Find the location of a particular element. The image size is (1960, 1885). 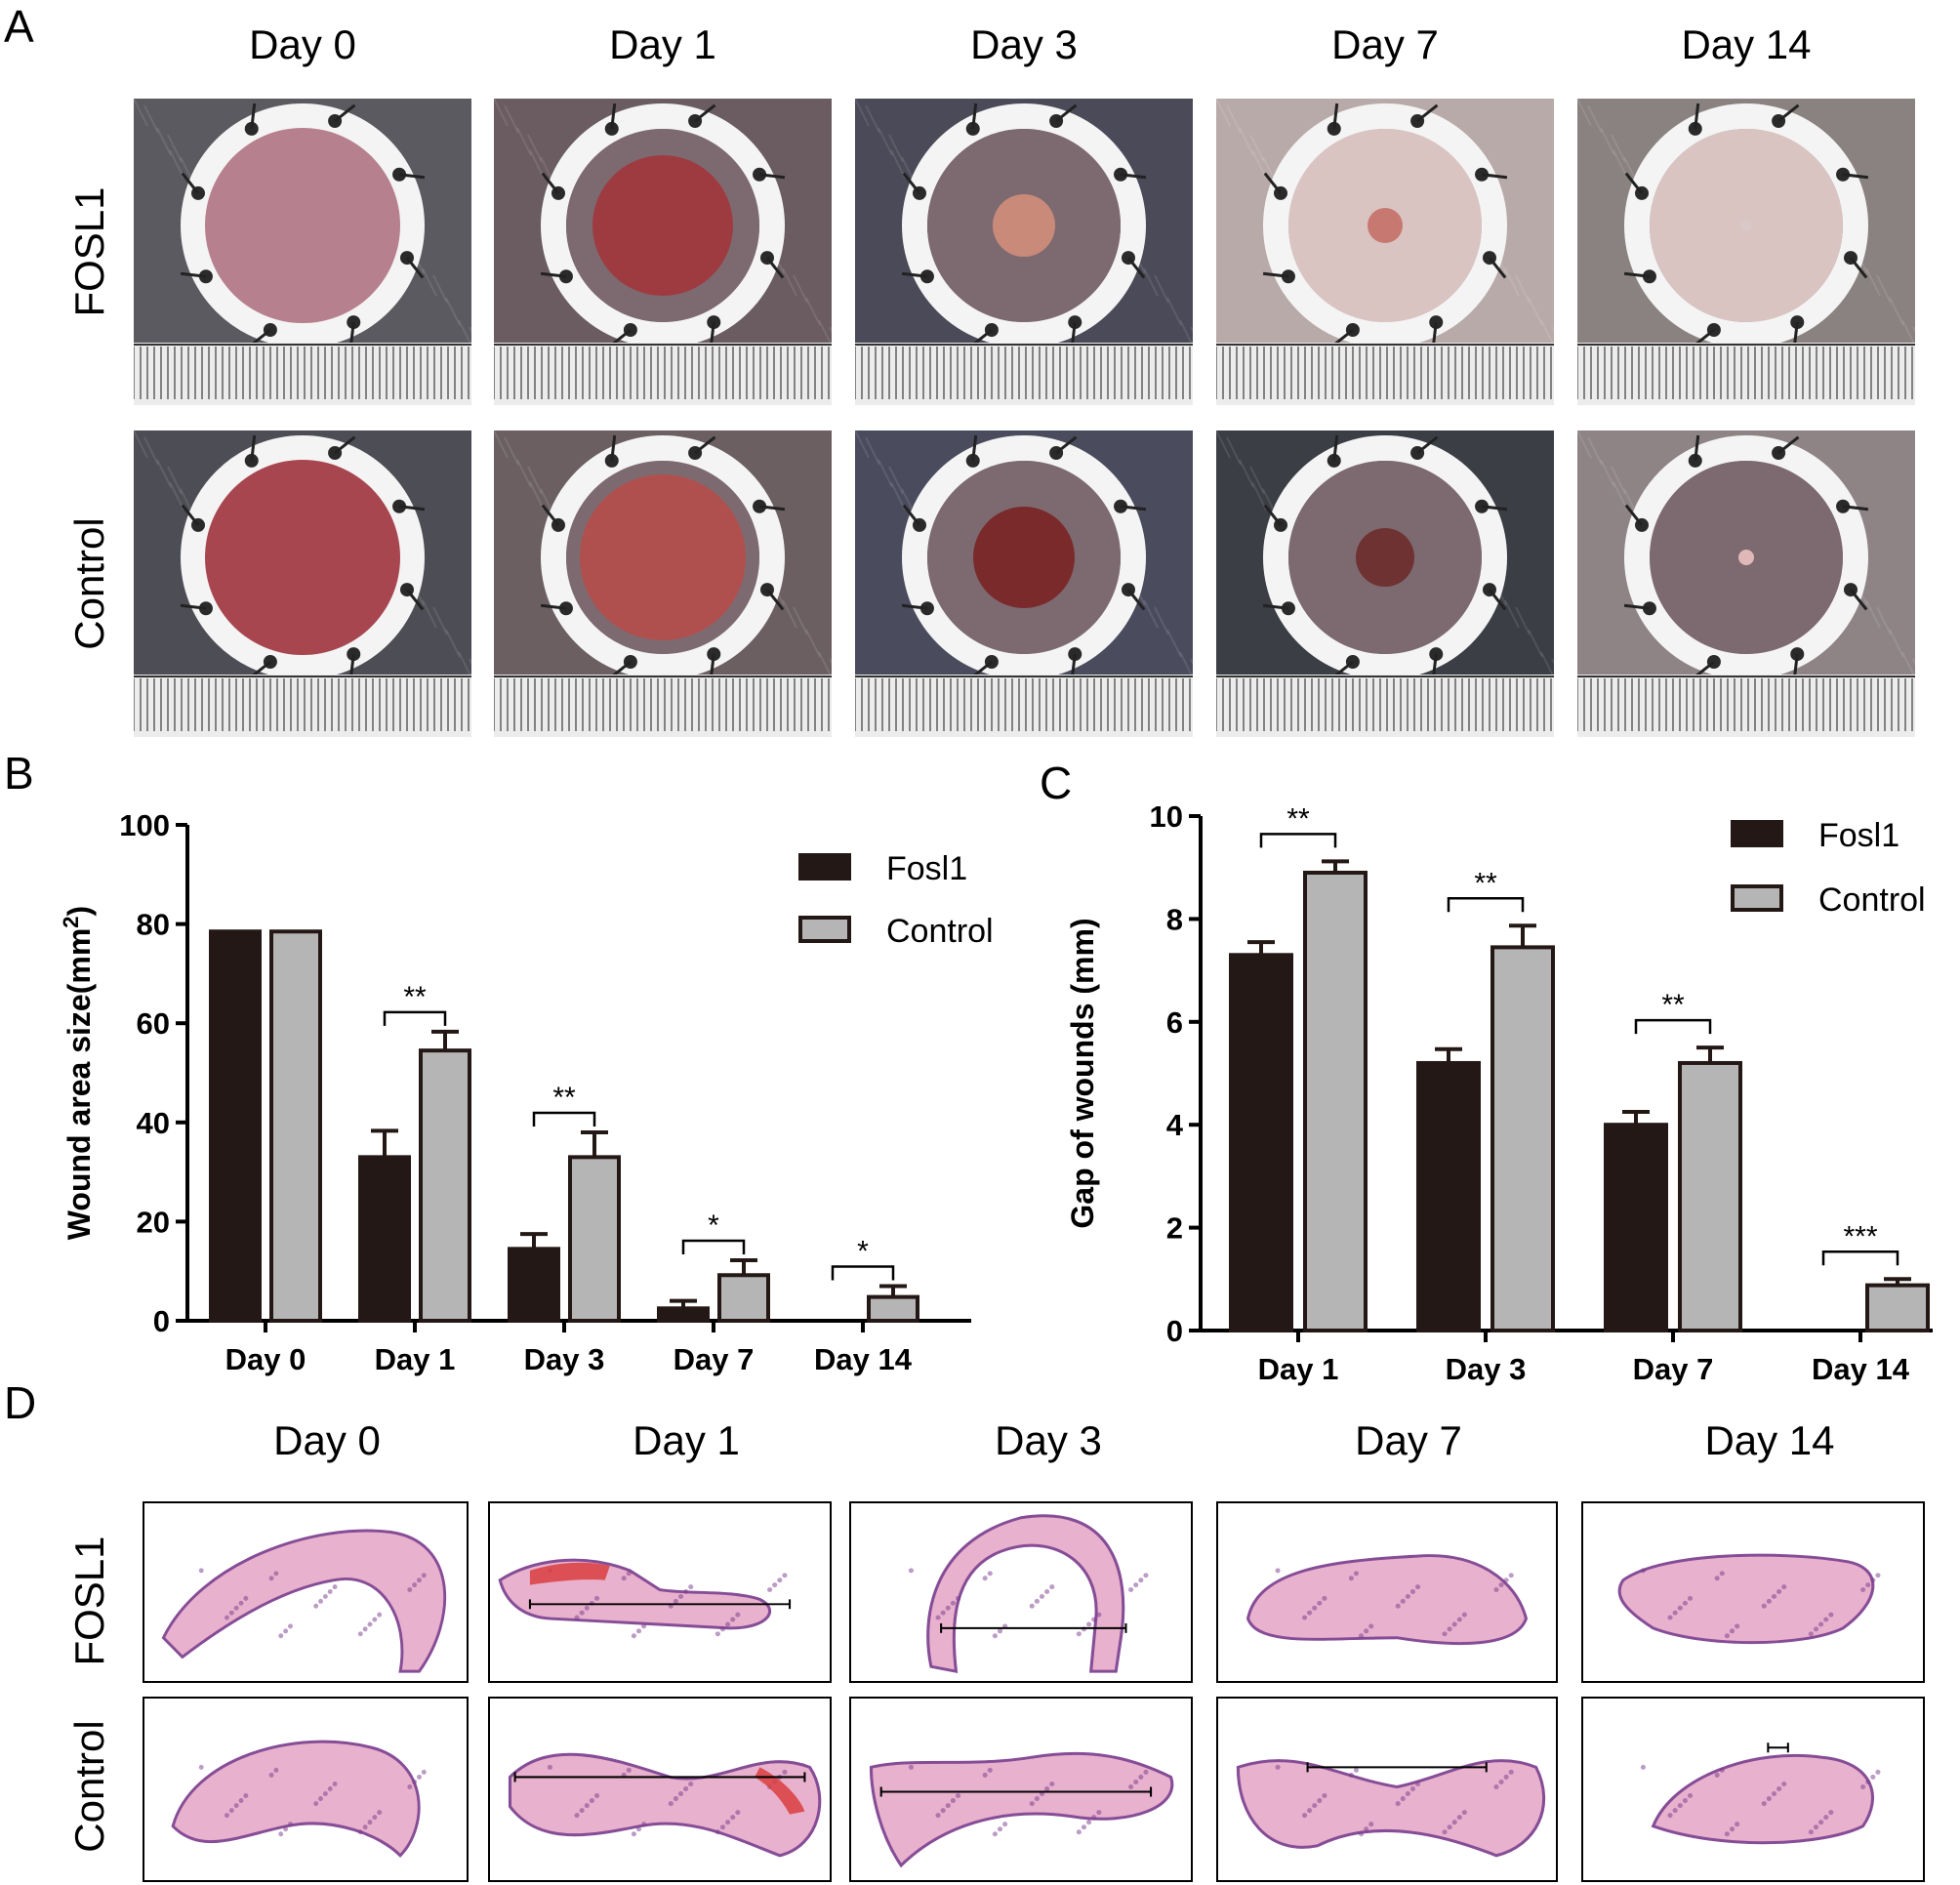

y-tick-label: 60 is located at coordinates (154, 1023).